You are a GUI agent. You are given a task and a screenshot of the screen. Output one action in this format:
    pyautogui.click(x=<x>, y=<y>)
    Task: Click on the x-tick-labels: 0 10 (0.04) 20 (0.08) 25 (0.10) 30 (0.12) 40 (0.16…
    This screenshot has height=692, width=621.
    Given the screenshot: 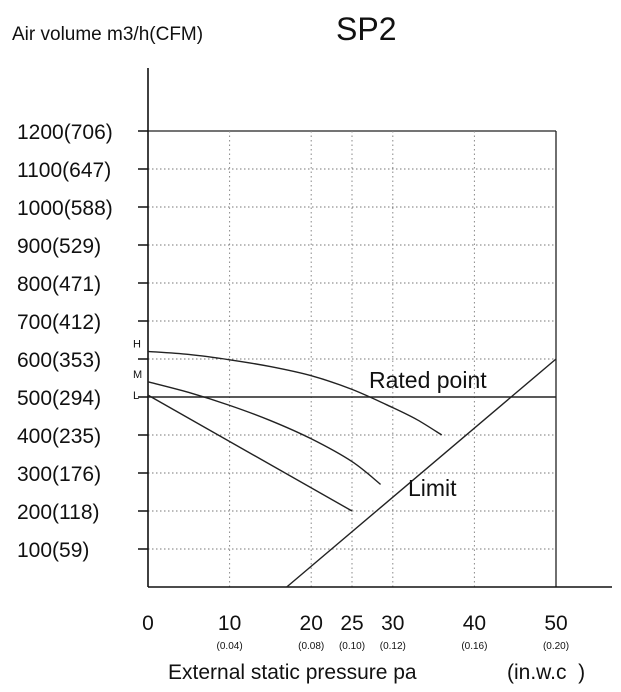 What is the action you would take?
    pyautogui.click(x=355, y=632)
    